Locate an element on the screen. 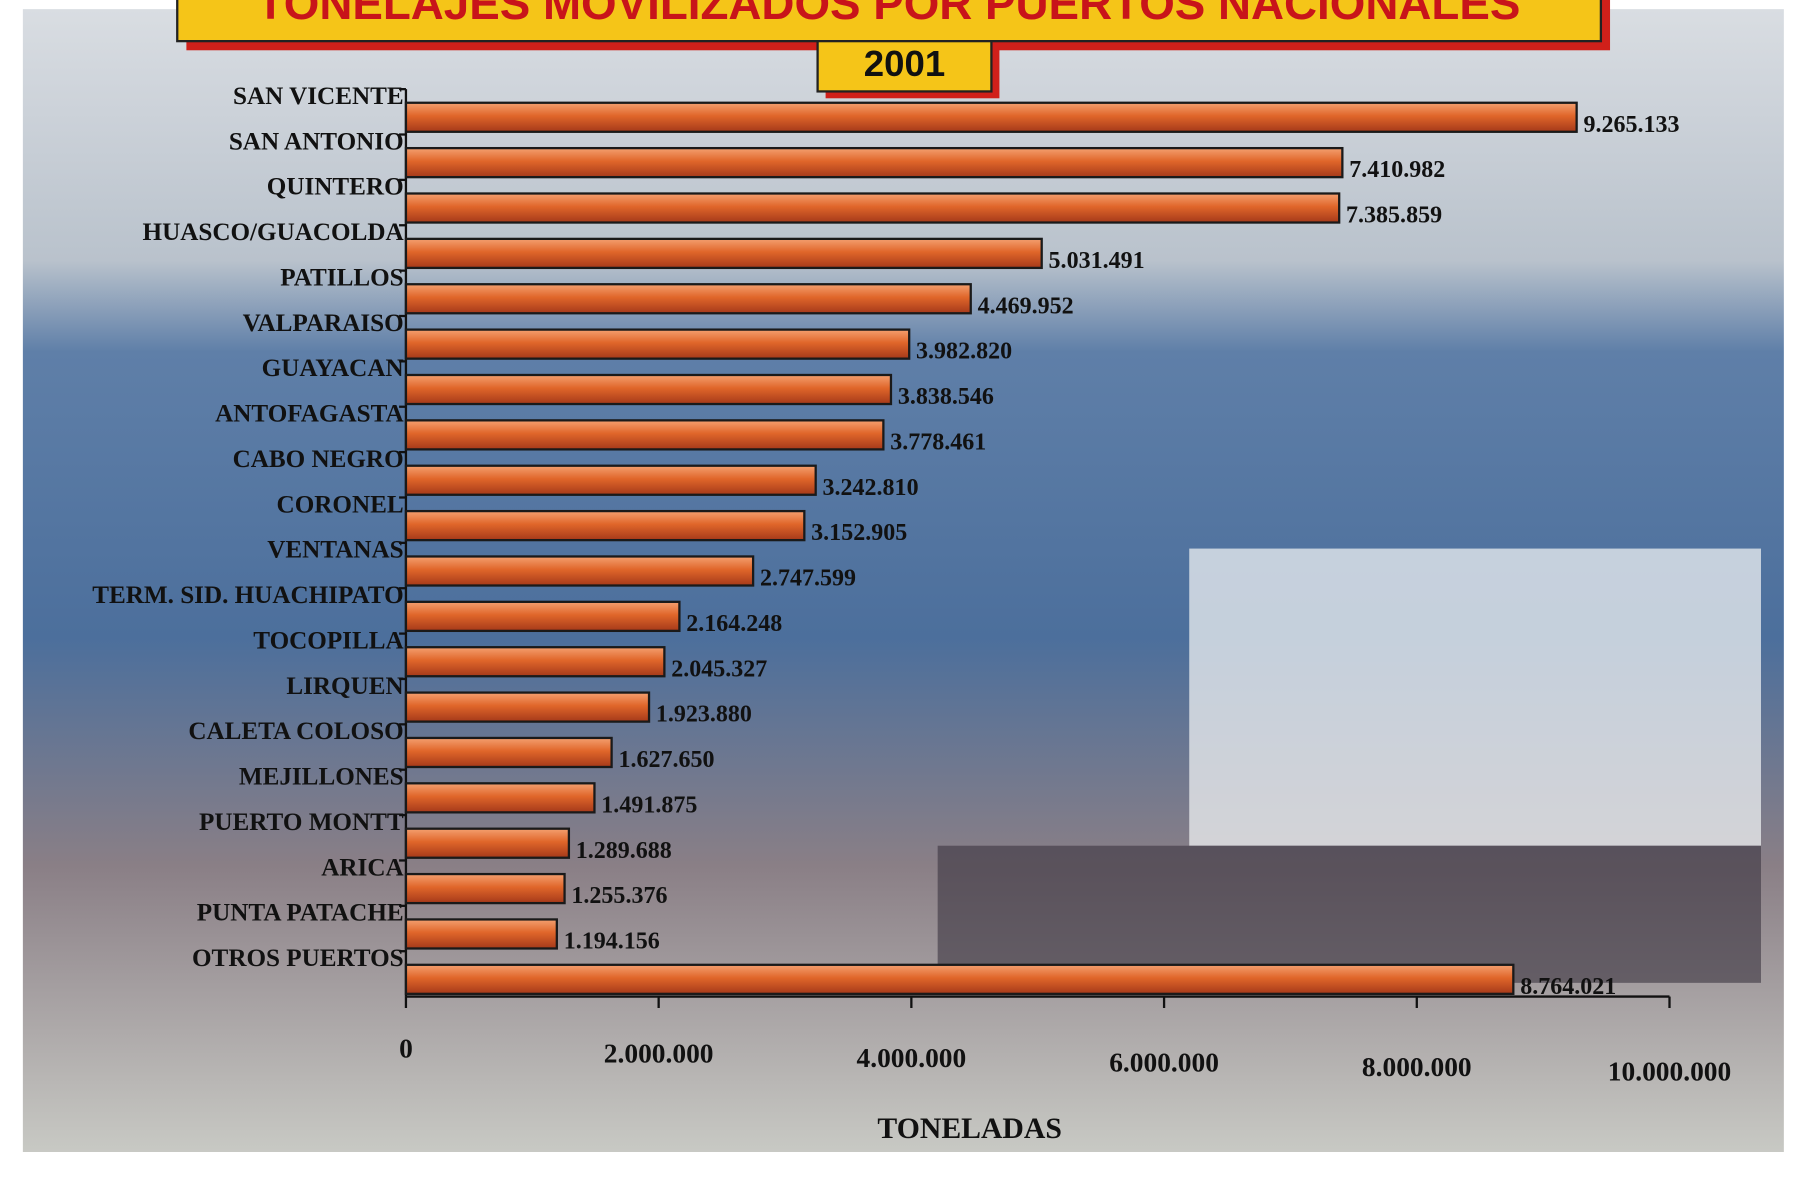 The height and width of the screenshot is (1184, 1793). y-tick-label: TOCOPILLA is located at coordinates (328, 640).